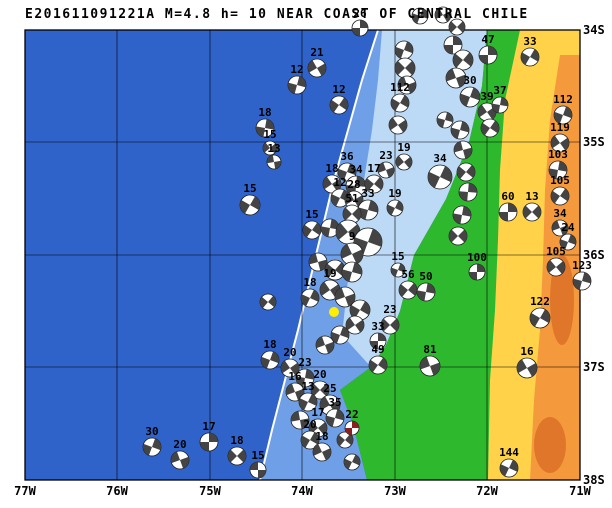  Describe the element at coordinates (558, 154) in the screenshot. I see `beachball-label: 103` at that location.